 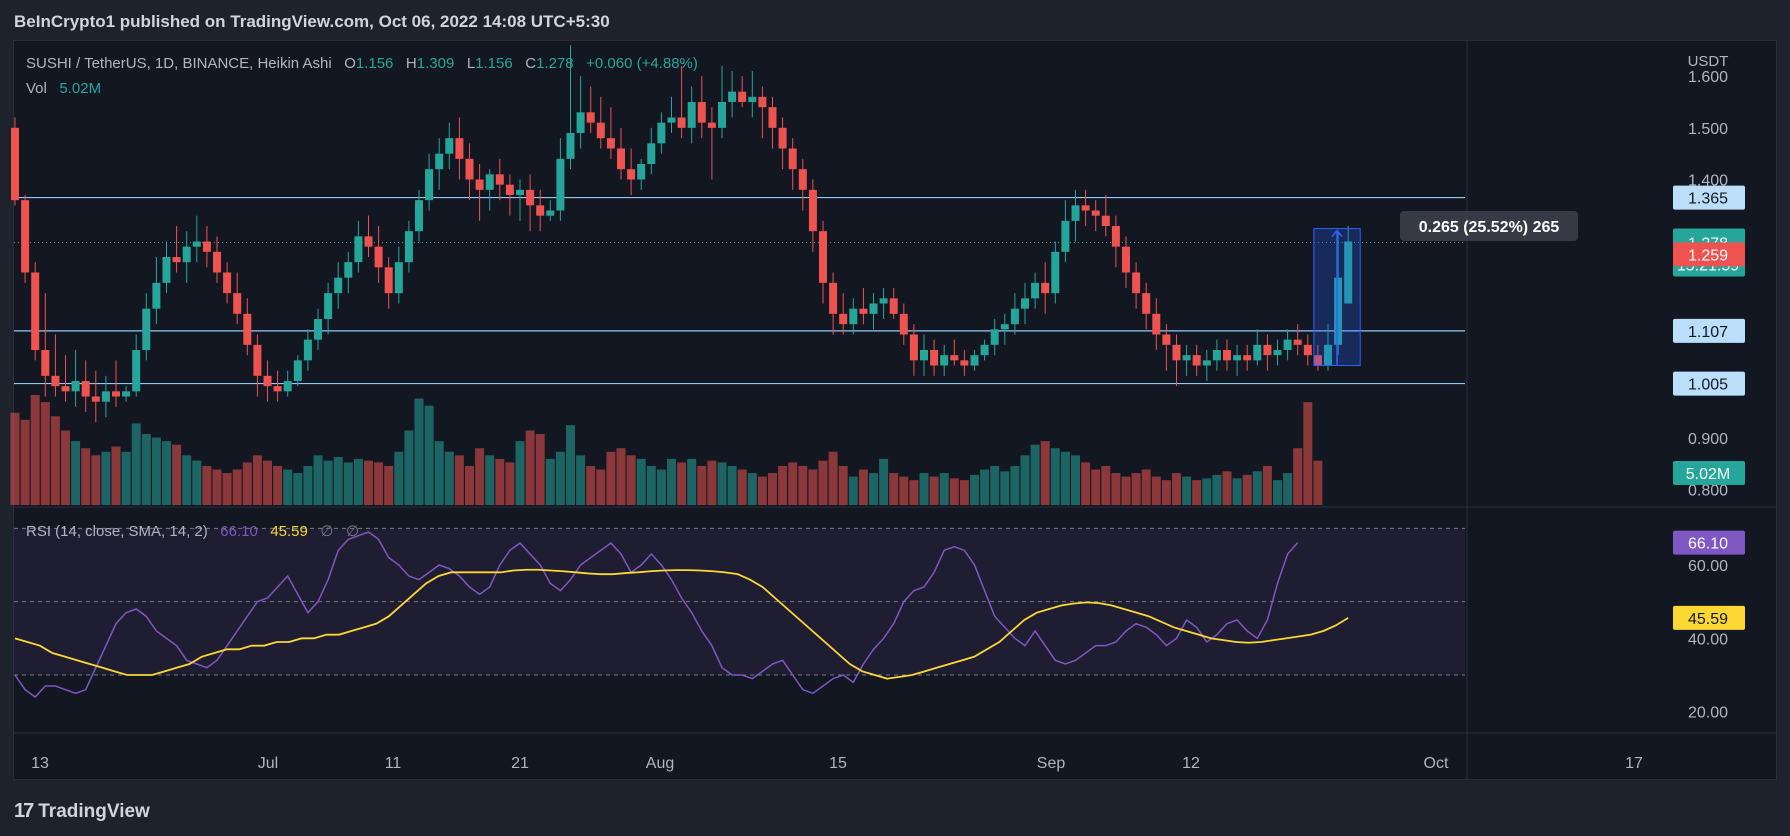 I want to click on measure-tool: 0.265 (25.52%) 265, so click(x=1445, y=288).